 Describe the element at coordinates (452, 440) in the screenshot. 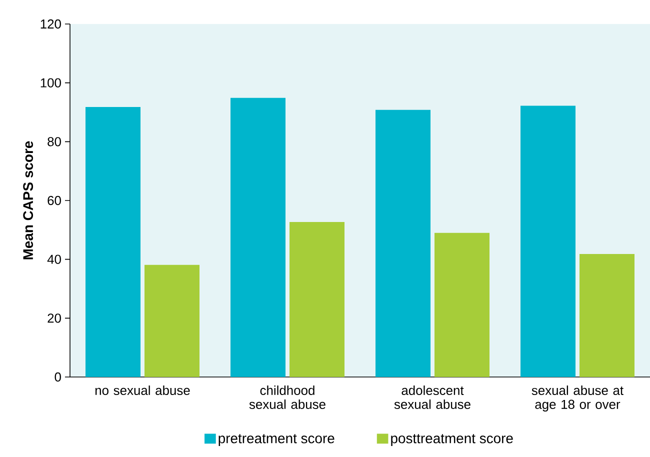

I see `legend-label: posttreatment score` at that location.